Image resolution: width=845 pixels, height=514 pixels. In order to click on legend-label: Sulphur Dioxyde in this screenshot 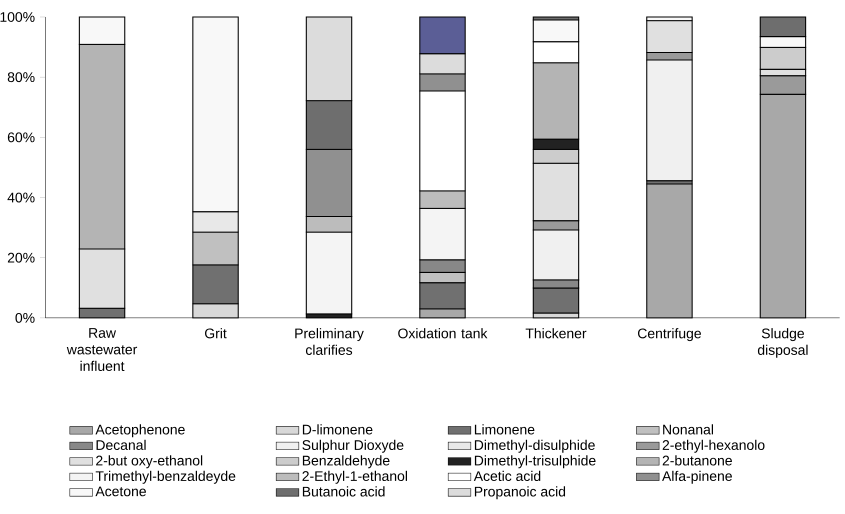, I will do `click(353, 446)`.